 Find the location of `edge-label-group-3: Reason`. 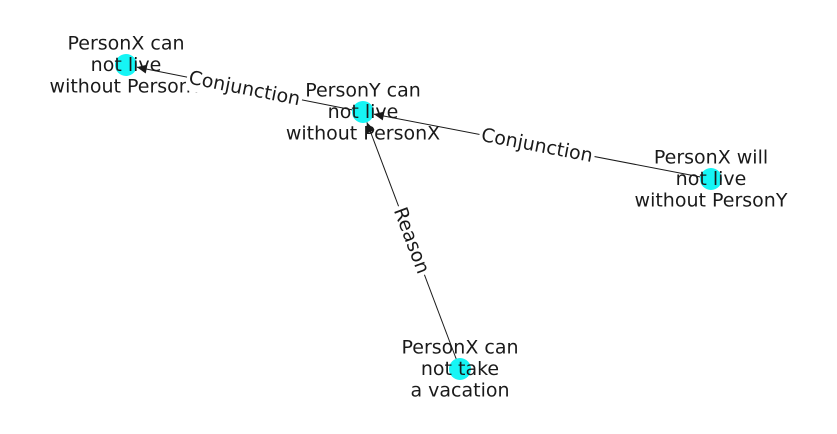

edge-label-group-3: Reason is located at coordinates (411, 240).